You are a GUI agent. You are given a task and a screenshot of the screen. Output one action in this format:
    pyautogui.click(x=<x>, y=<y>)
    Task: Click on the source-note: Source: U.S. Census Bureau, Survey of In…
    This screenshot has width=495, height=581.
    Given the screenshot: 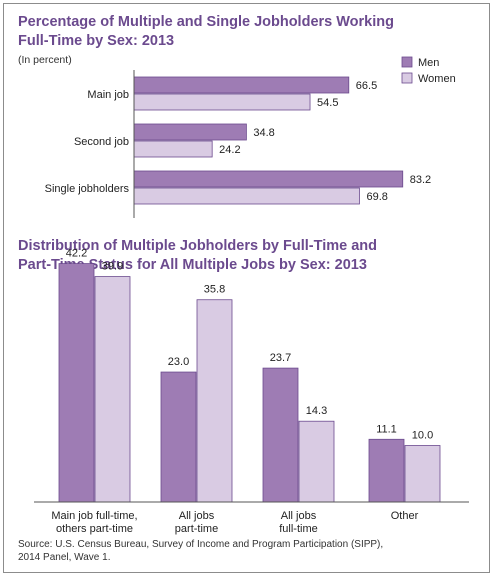 What is the action you would take?
    pyautogui.click(x=248, y=551)
    